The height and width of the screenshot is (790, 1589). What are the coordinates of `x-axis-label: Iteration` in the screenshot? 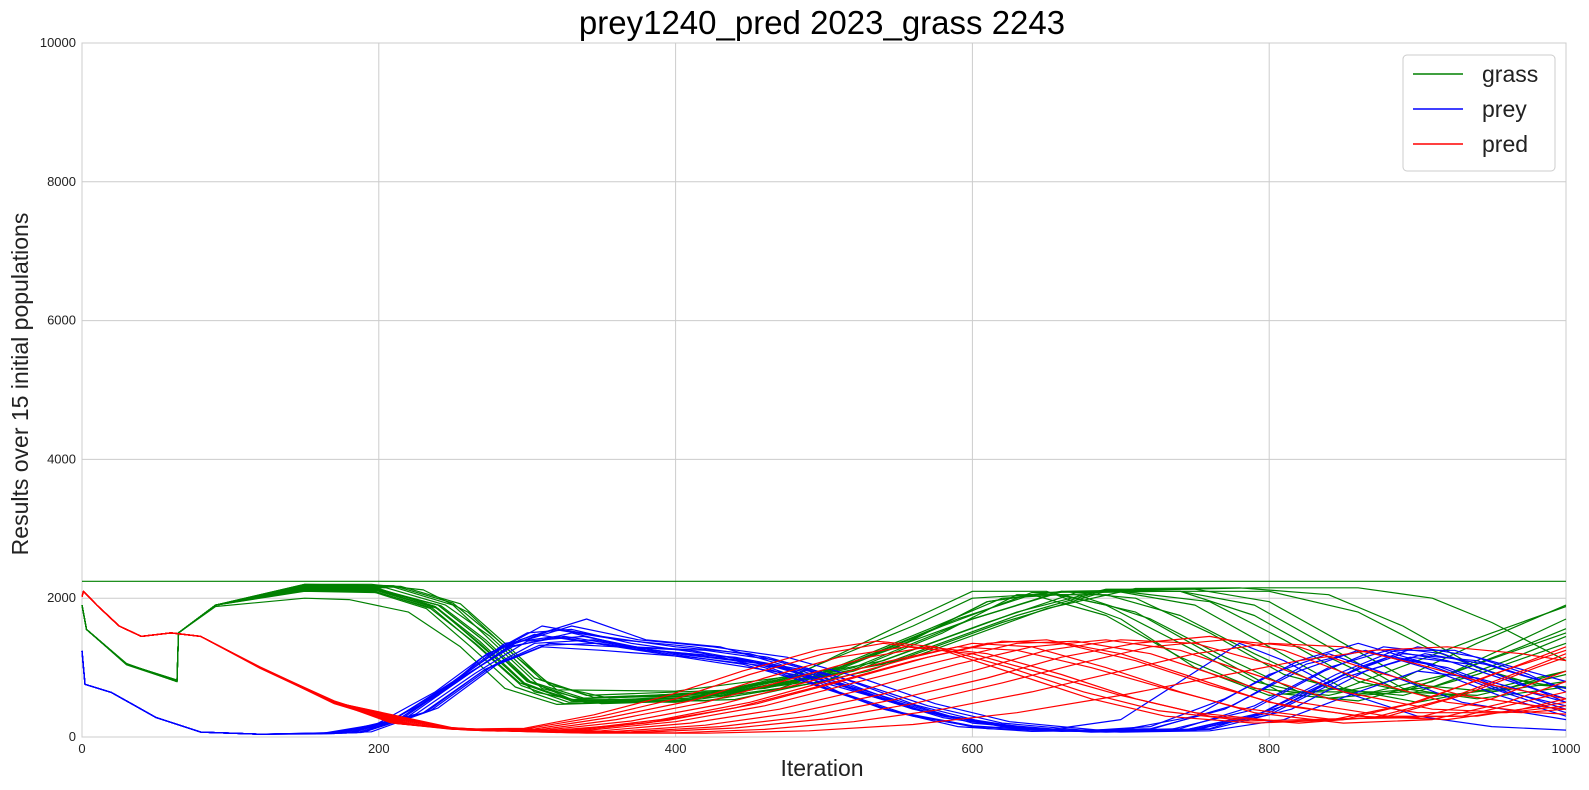 It's located at (821, 768).